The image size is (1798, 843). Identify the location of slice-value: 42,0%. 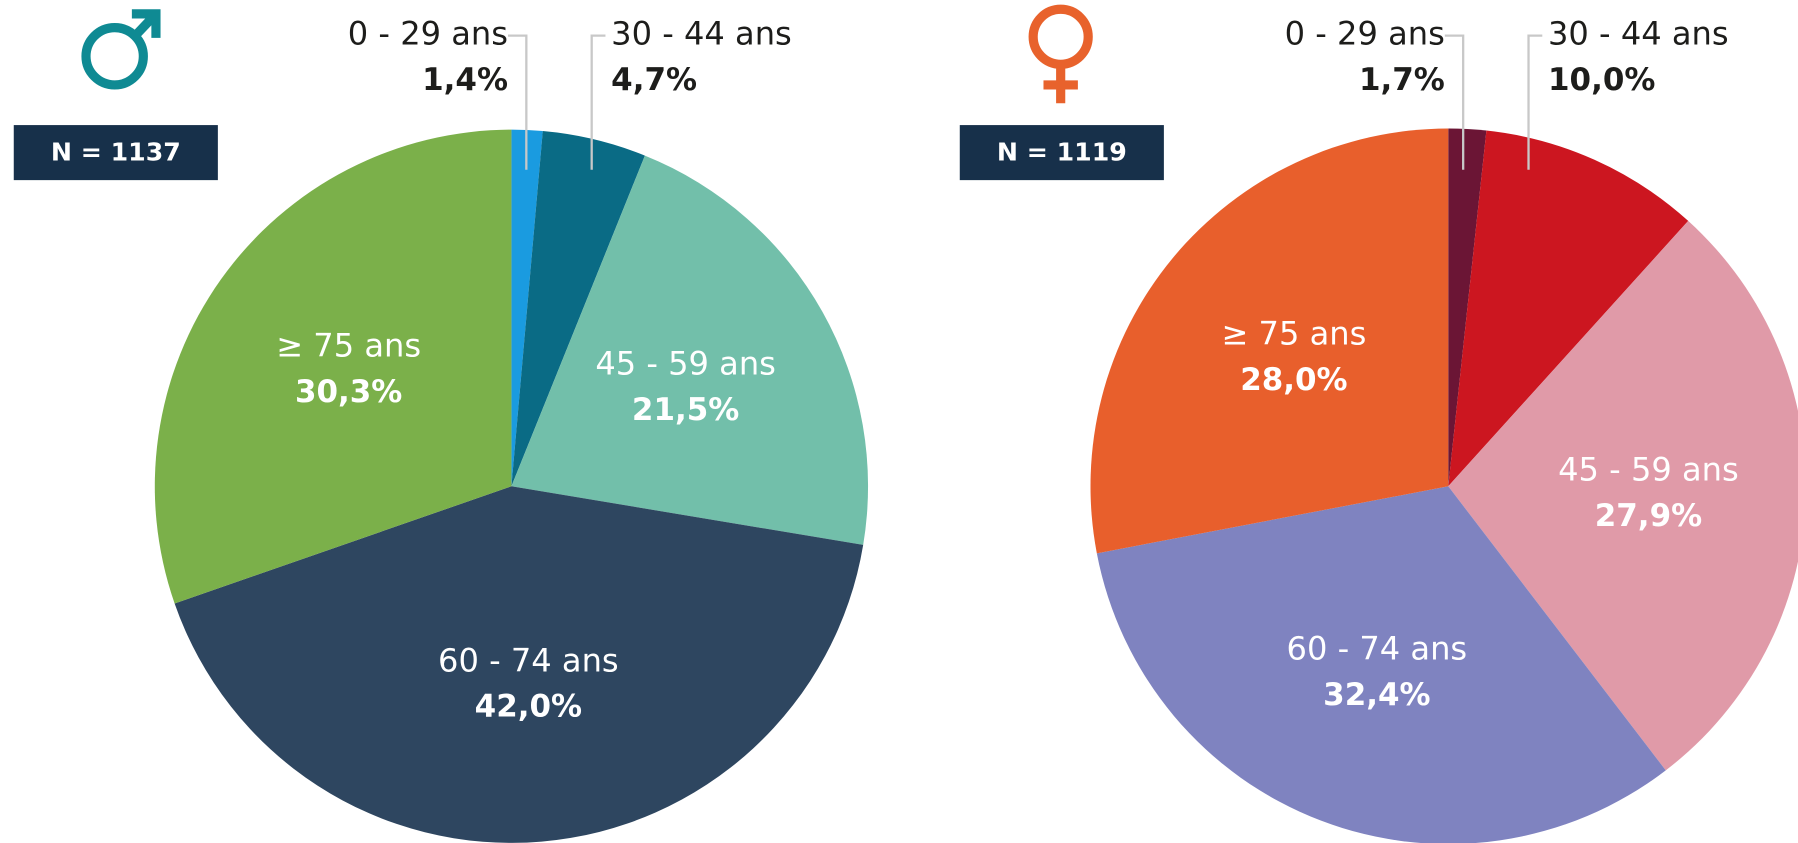
(528, 707).